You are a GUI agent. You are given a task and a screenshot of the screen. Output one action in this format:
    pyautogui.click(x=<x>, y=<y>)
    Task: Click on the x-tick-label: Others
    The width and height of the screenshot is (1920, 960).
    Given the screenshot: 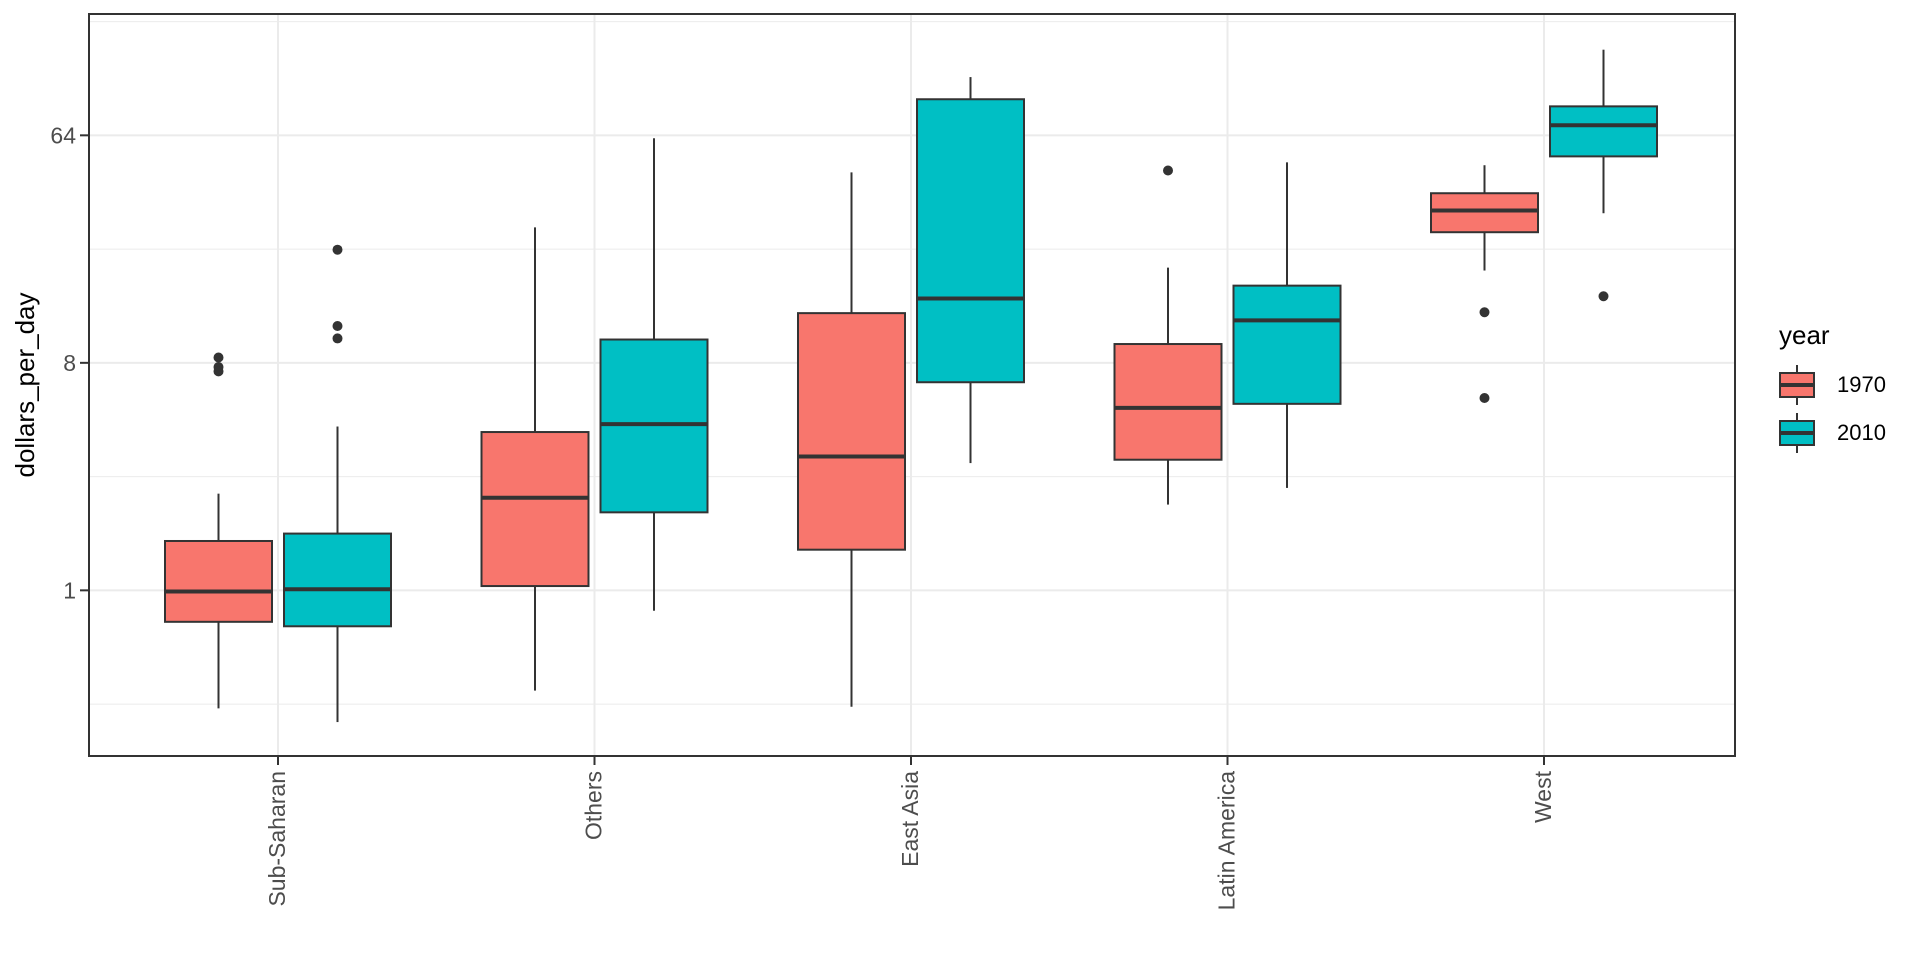 What is the action you would take?
    pyautogui.click(x=594, y=805)
    